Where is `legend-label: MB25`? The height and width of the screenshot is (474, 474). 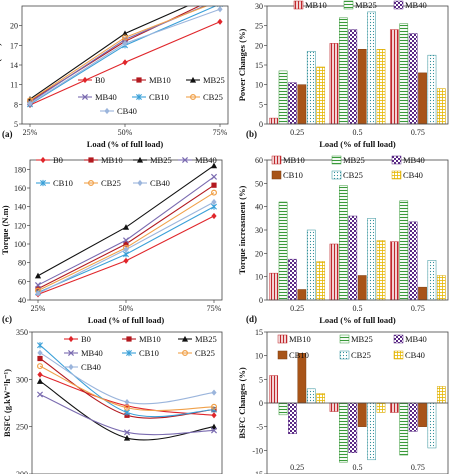 legend-label: MB25 is located at coordinates (362, 339).